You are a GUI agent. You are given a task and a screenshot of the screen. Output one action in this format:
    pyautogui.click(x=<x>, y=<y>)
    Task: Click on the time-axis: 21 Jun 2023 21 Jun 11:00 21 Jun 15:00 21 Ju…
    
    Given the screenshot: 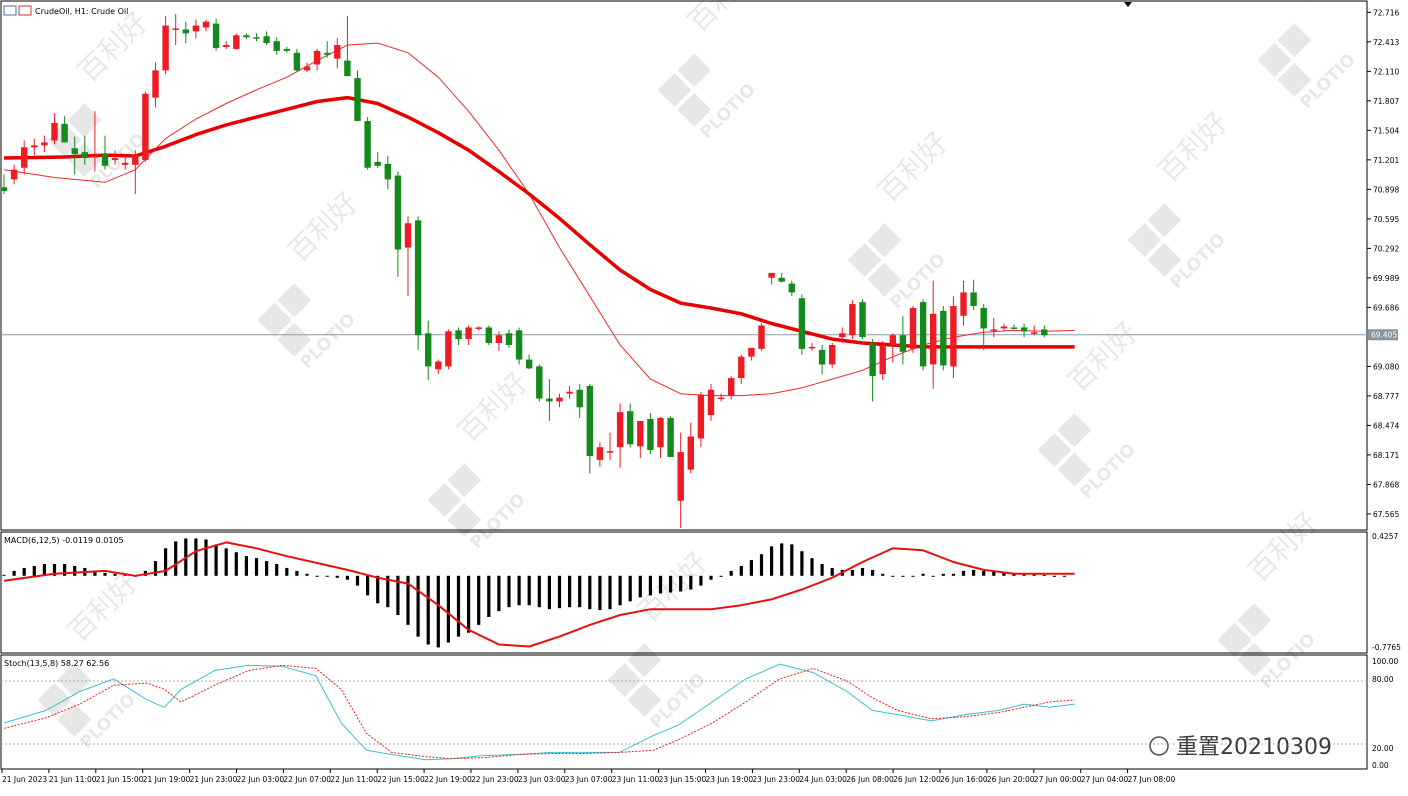 What is the action you would take?
    pyautogui.click(x=588, y=776)
    